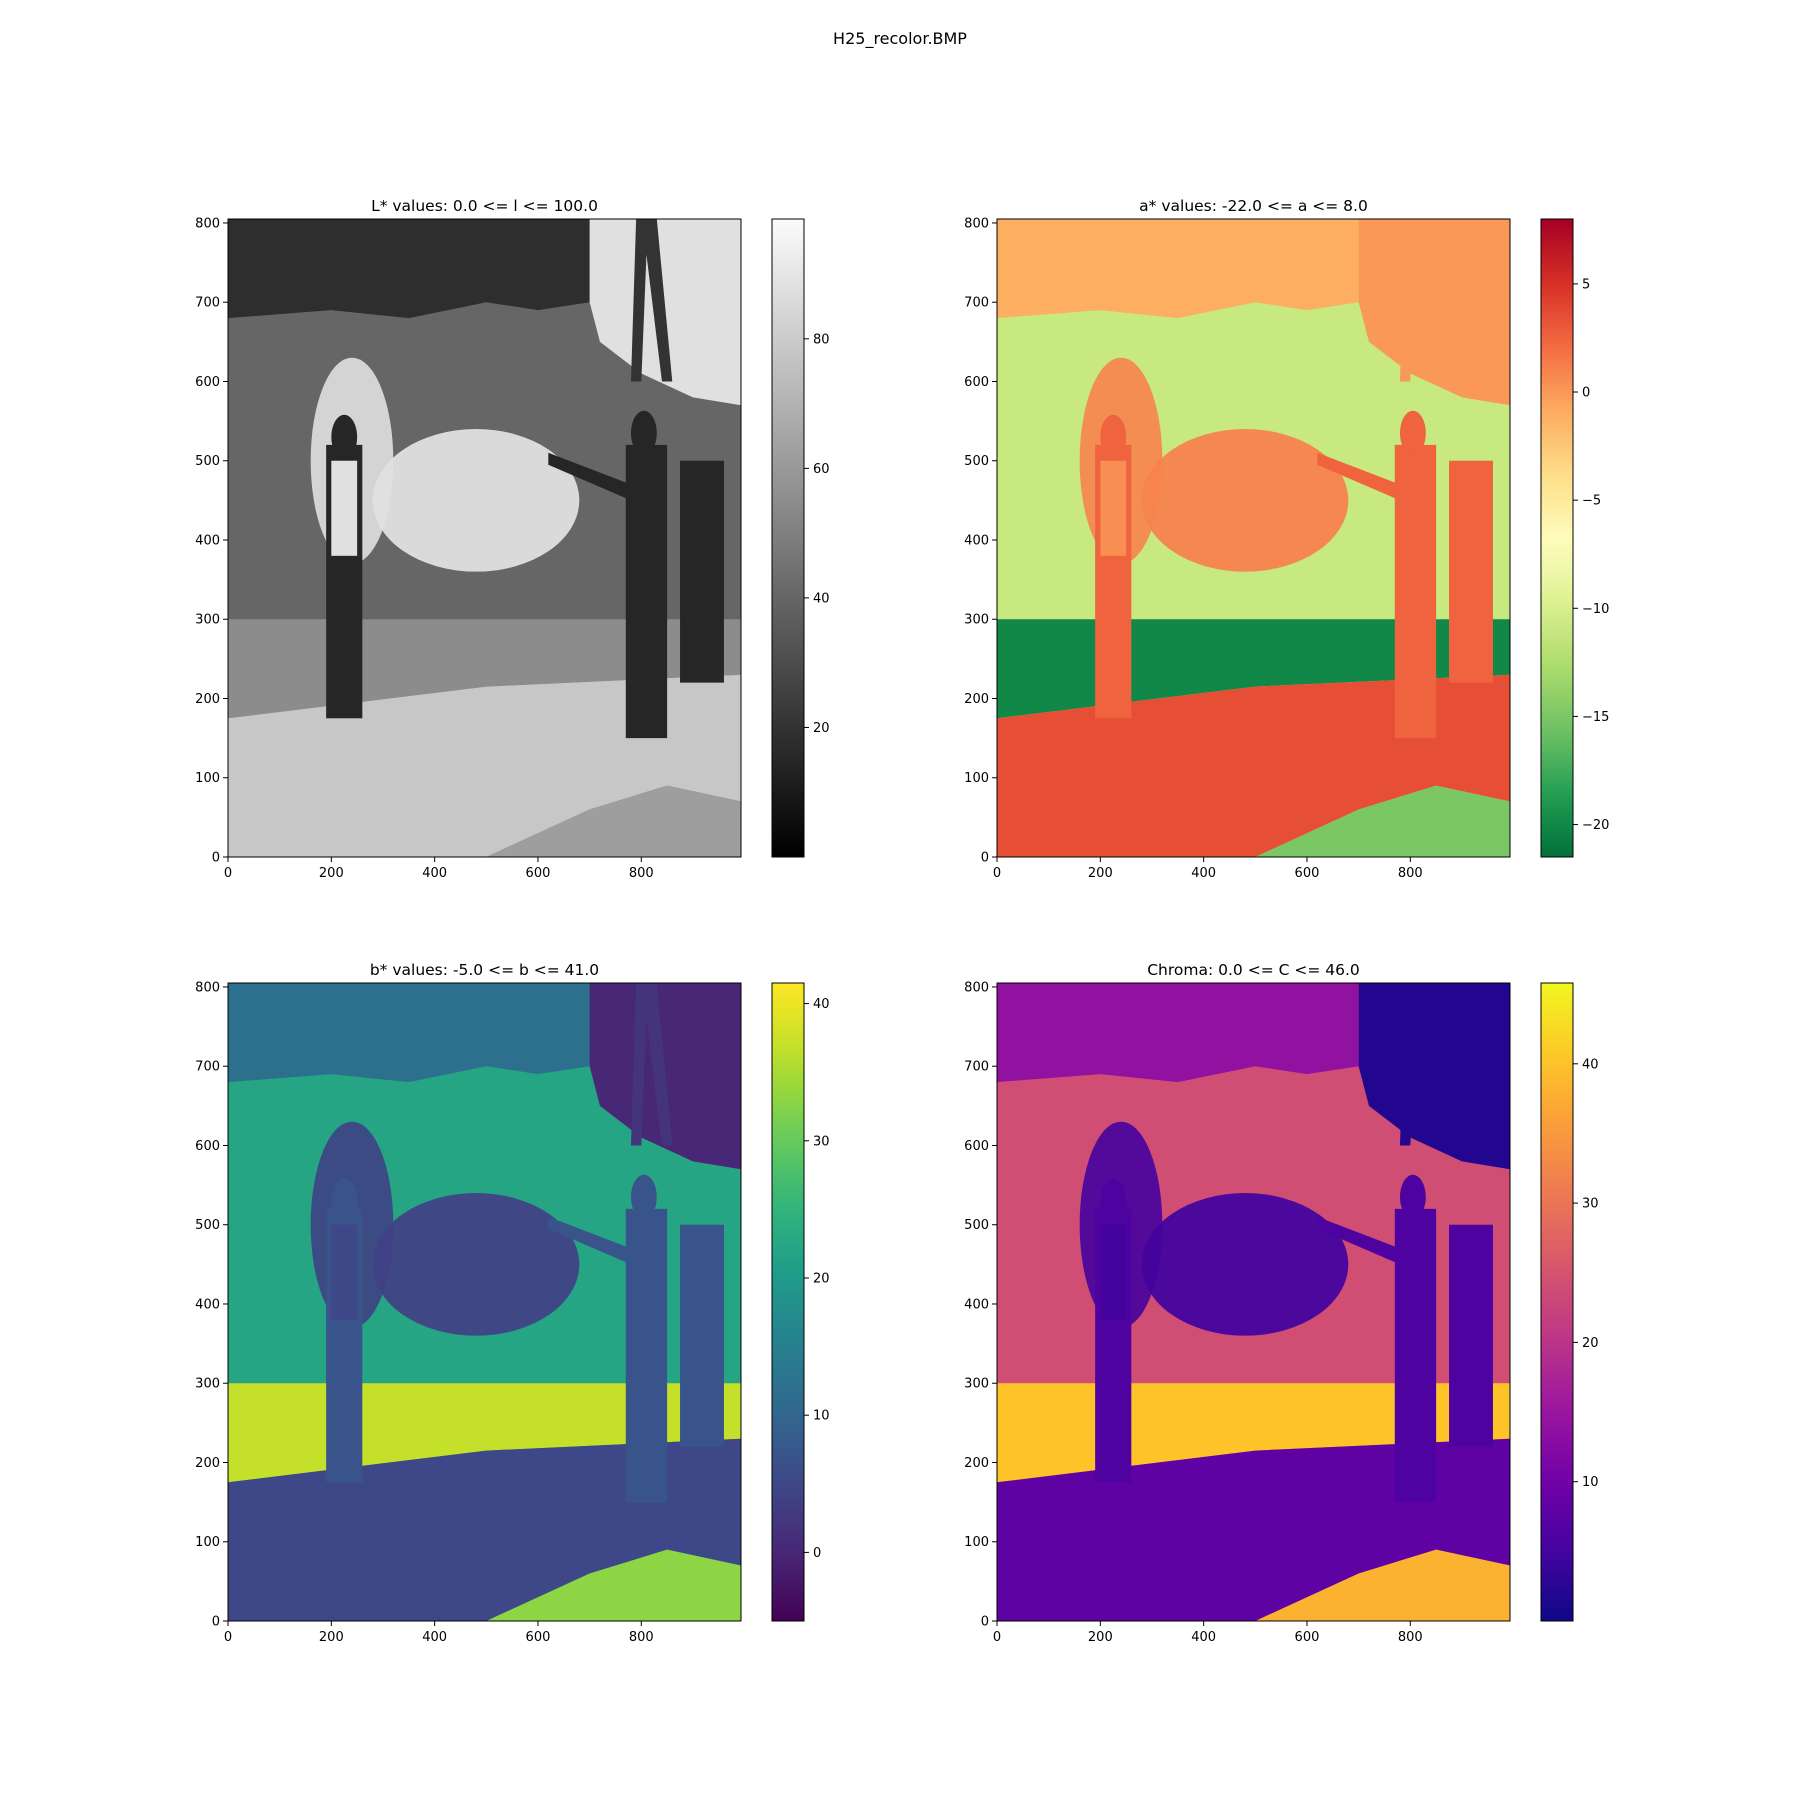  What do you see at coordinates (484, 970) in the screenshot?
I see `panel-title: b* values: -5.0 <= b <= 41.0` at bounding box center [484, 970].